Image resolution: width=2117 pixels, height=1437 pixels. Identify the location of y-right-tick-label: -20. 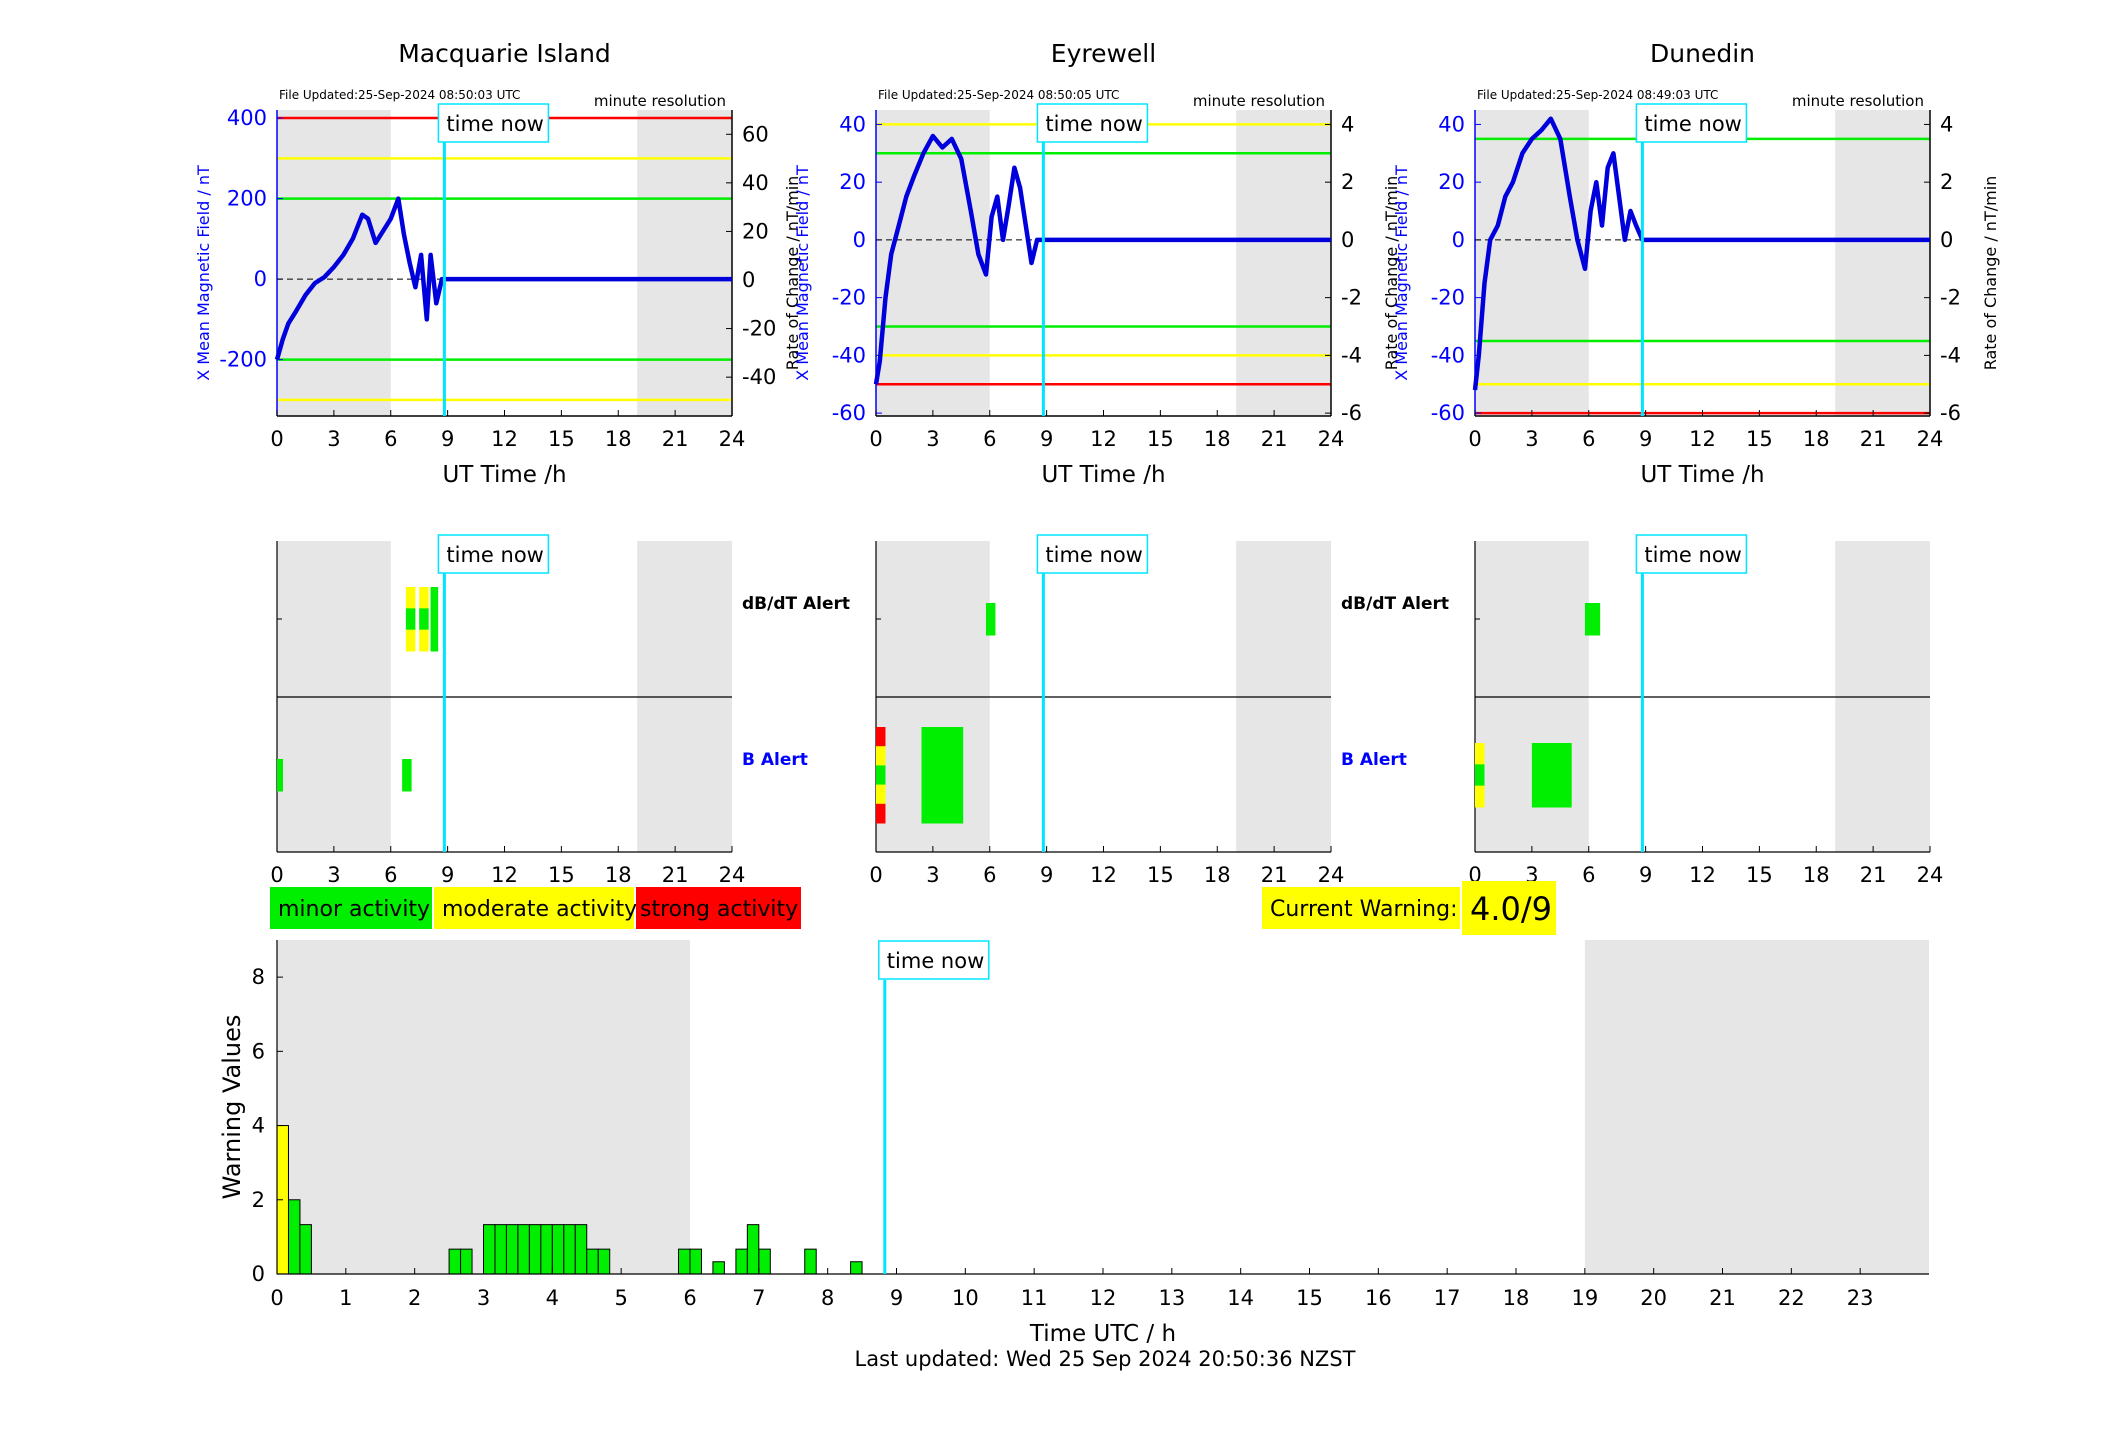
(759, 329).